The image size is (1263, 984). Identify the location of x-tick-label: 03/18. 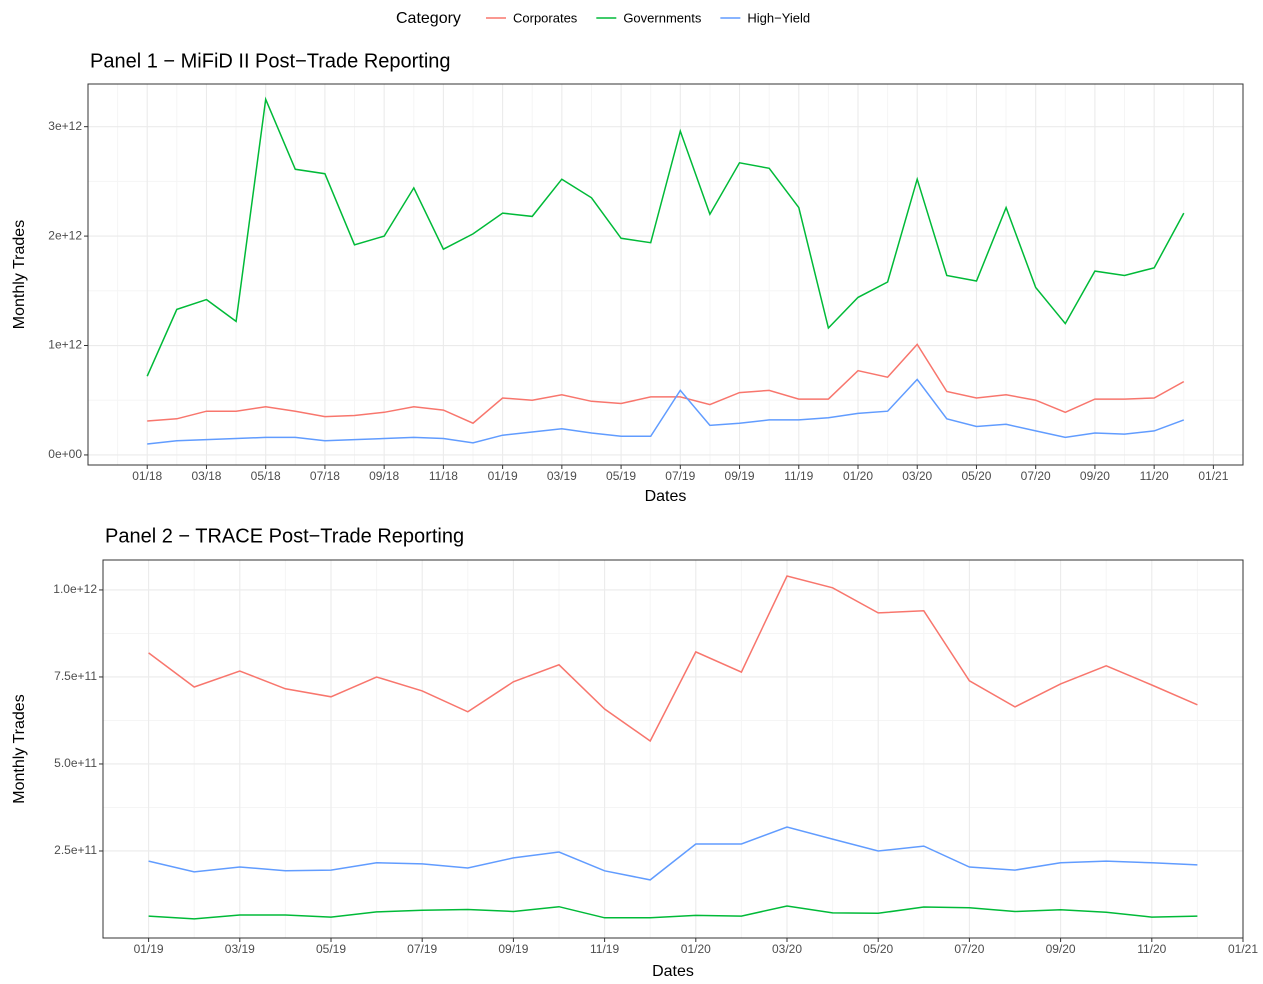
(206, 476).